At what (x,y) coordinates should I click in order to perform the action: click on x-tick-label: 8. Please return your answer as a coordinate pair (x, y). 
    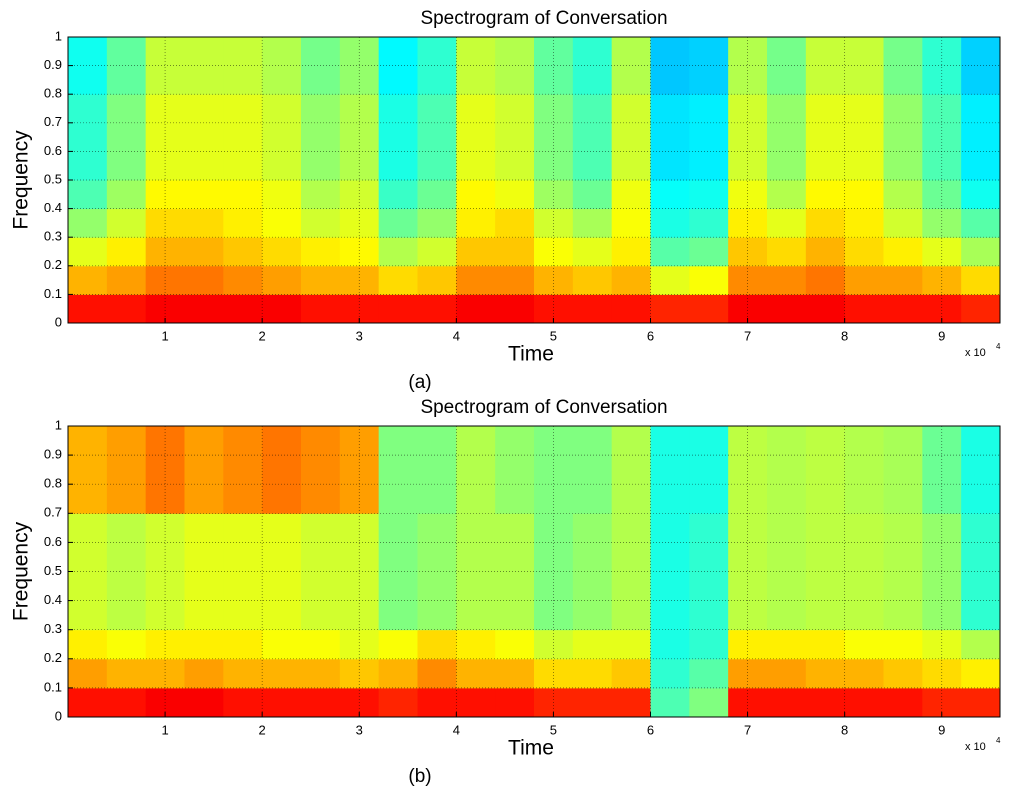
    Looking at the image, I should click on (844, 729).